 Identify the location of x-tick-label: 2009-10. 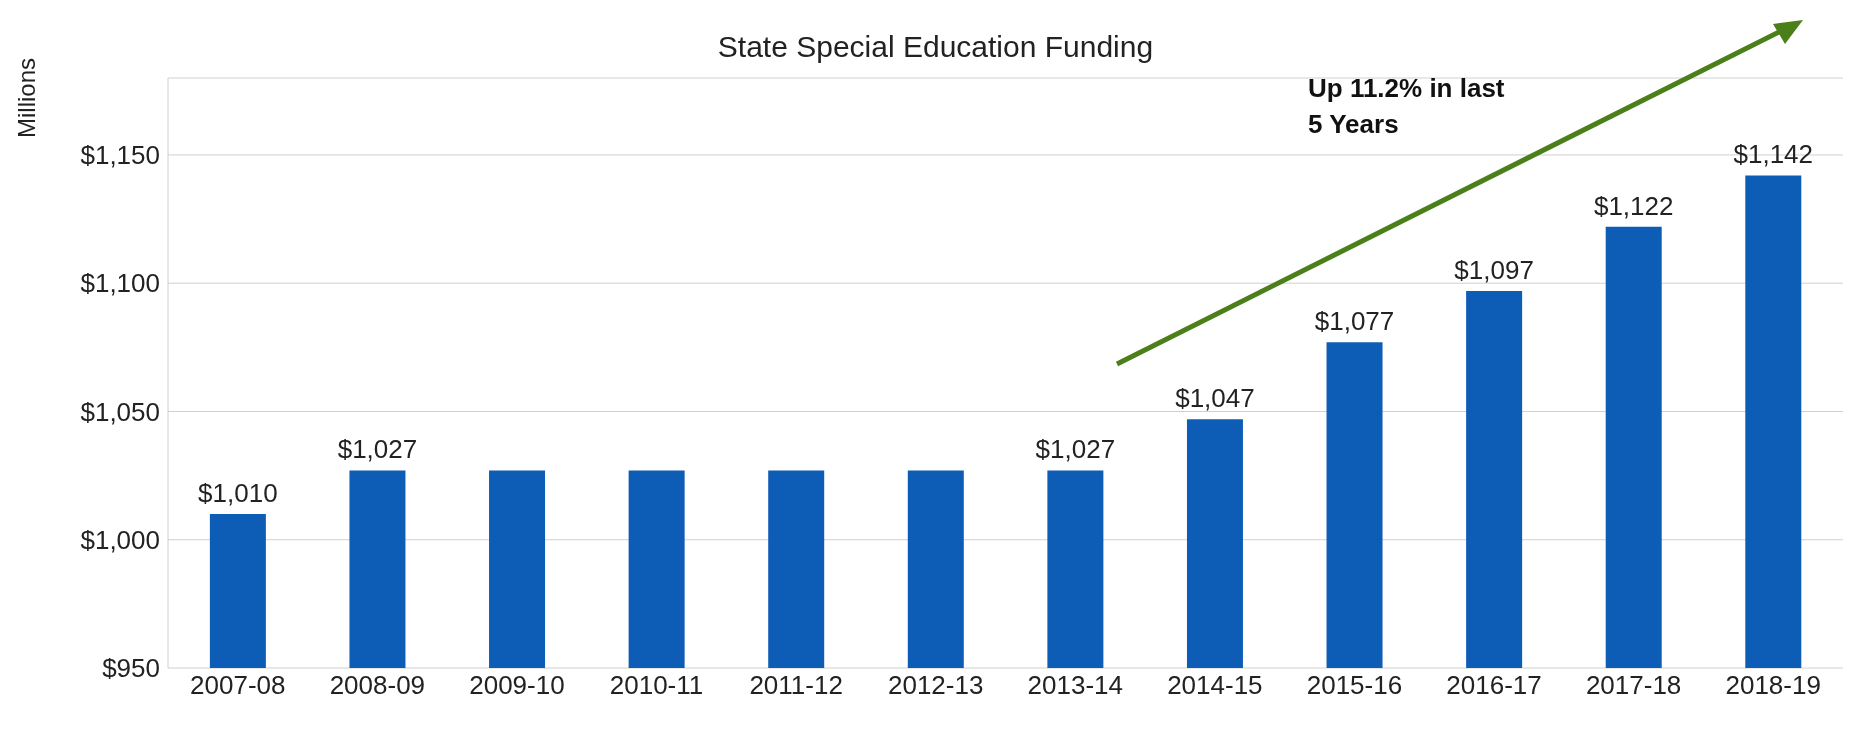
(517, 685).